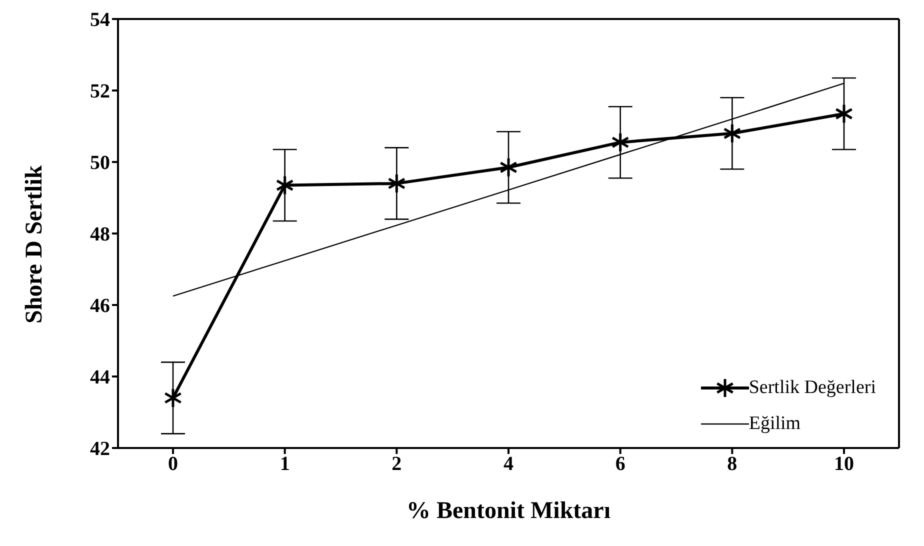  I want to click on y-tick-label: 46, so click(100, 306).